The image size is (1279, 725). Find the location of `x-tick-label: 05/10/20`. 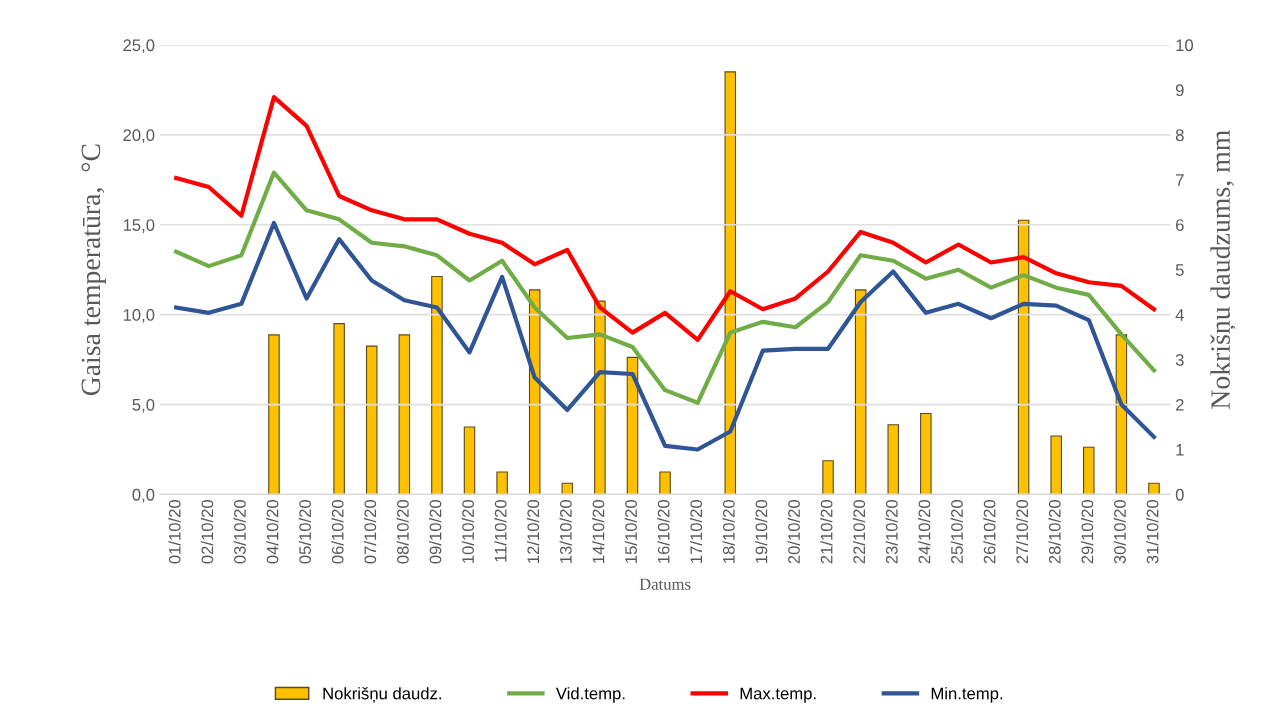

x-tick-label: 05/10/20 is located at coordinates (305, 531).